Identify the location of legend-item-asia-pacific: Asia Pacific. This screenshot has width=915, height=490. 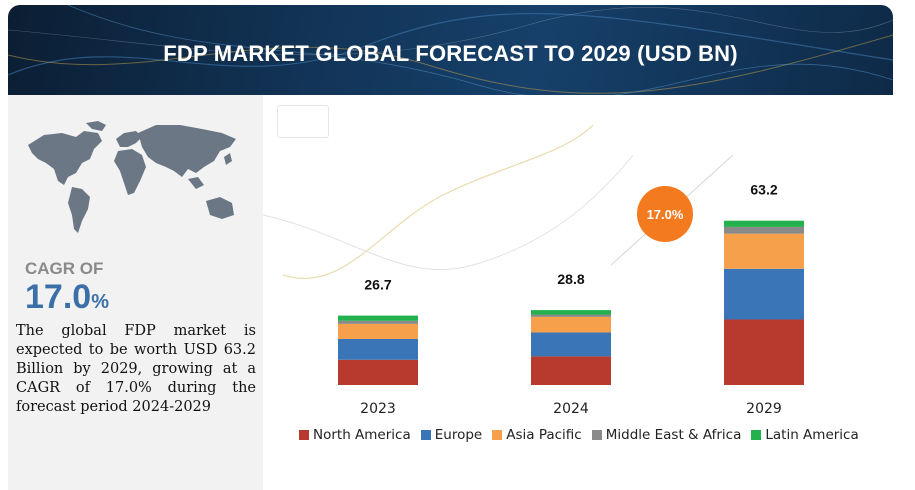
(537, 435).